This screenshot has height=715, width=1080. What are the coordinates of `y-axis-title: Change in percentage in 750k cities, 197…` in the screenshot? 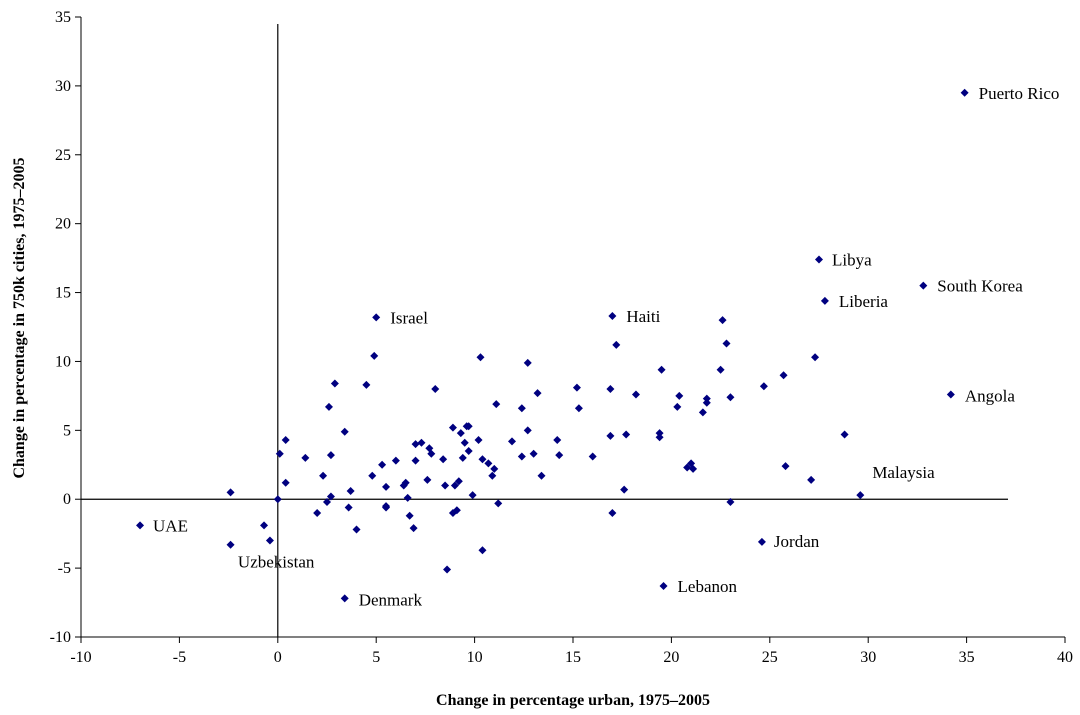 It's located at (19, 317).